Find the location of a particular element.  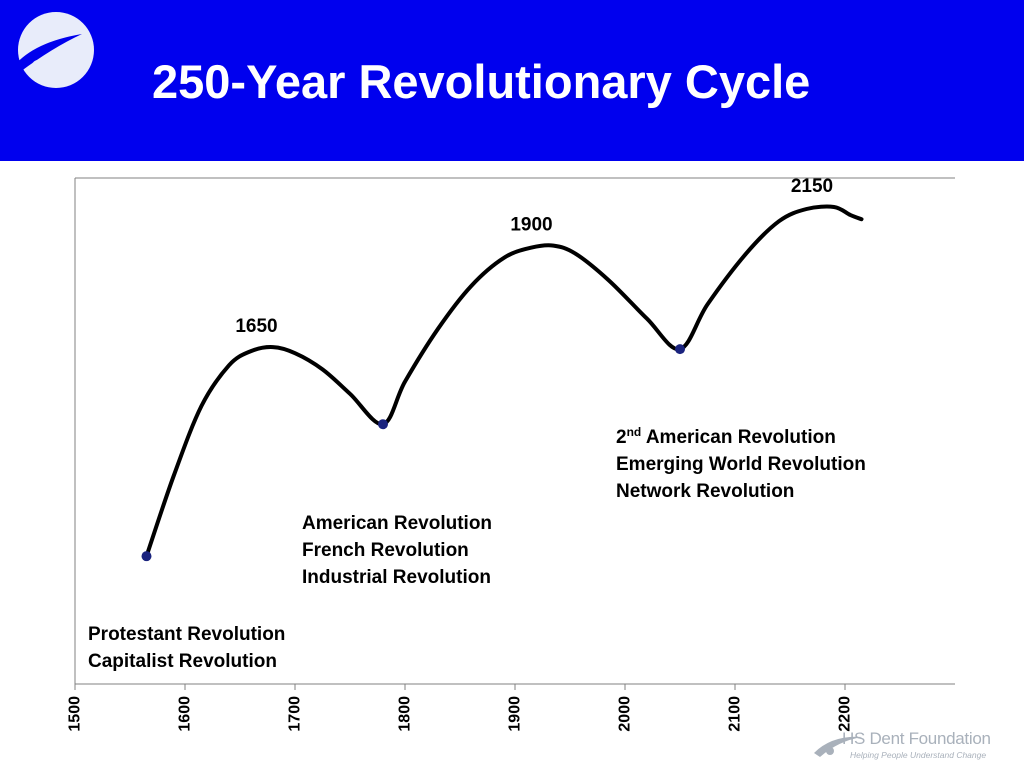

x-tick-label: 1600 is located at coordinates (185, 714).